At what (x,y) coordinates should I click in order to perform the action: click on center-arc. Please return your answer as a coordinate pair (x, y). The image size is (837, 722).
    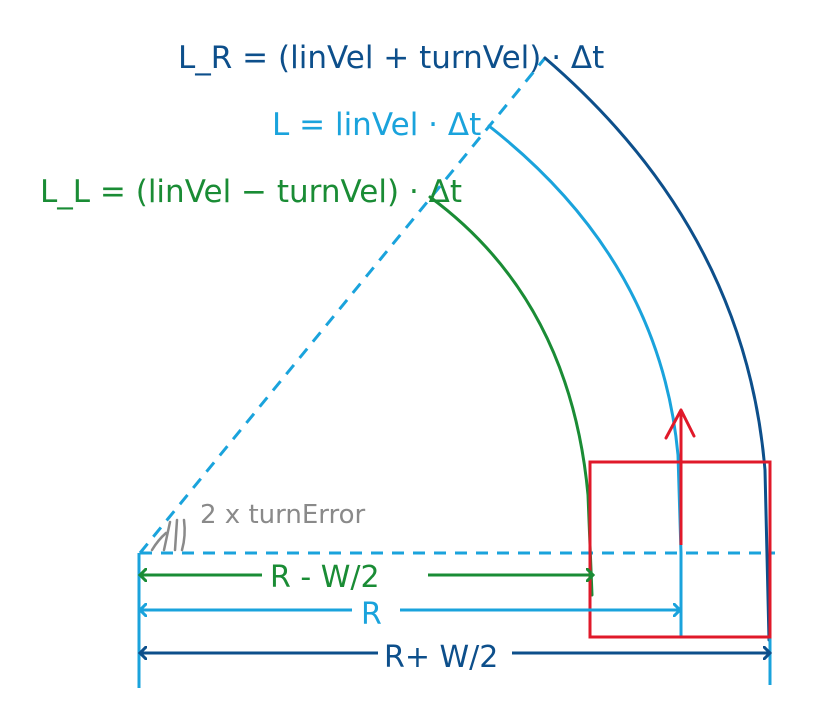
    Looking at the image, I should click on (585, 339).